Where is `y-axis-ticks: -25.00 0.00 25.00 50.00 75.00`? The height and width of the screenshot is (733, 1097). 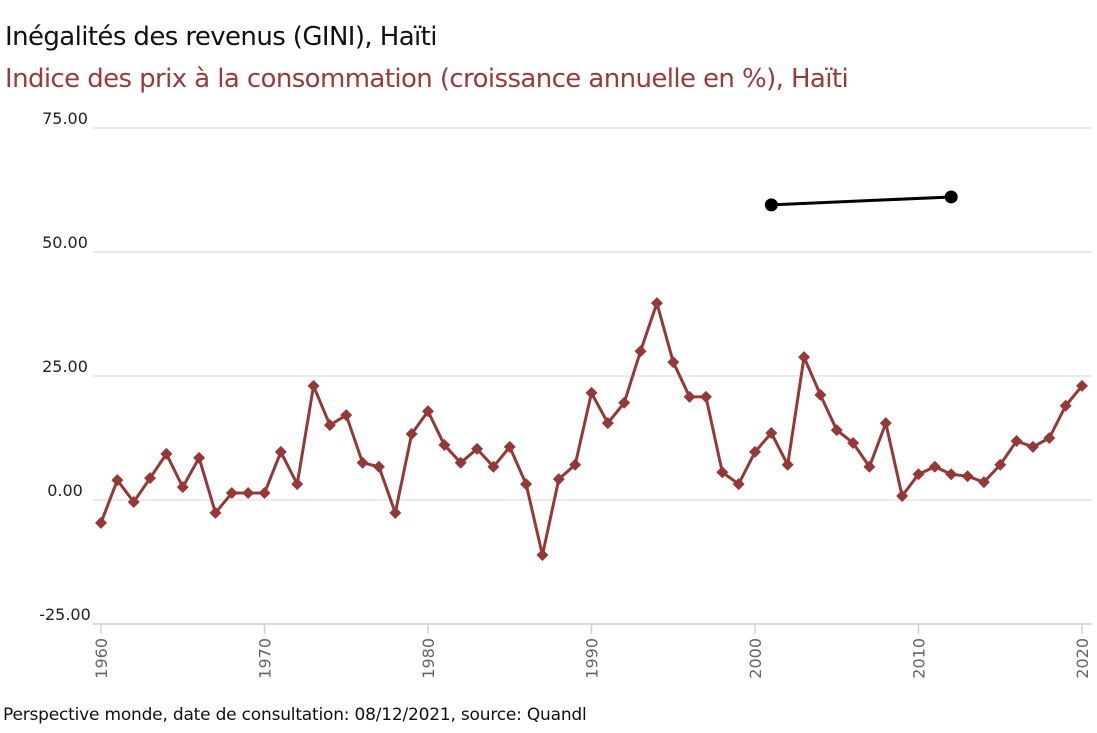
y-axis-ticks: -25.00 0.00 25.00 50.00 75.00 is located at coordinates (65, 366).